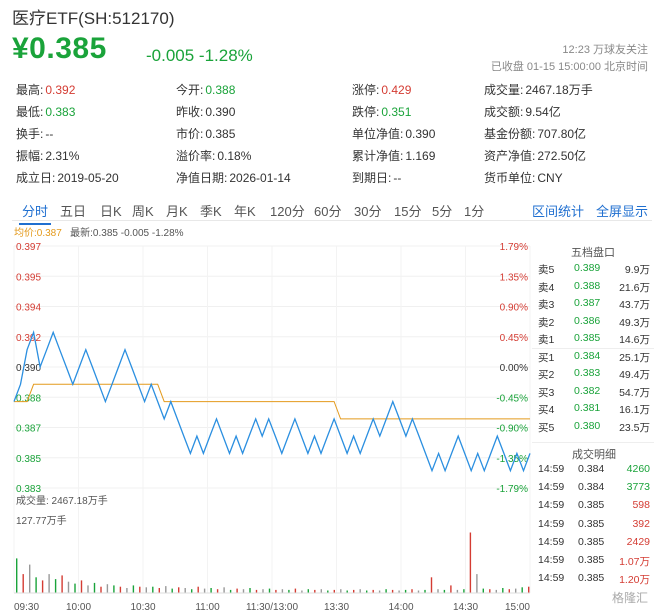 This screenshot has width=656, height=615. Describe the element at coordinates (514, 277) in the screenshot. I see `pct-tick-label: 1.35%` at that location.